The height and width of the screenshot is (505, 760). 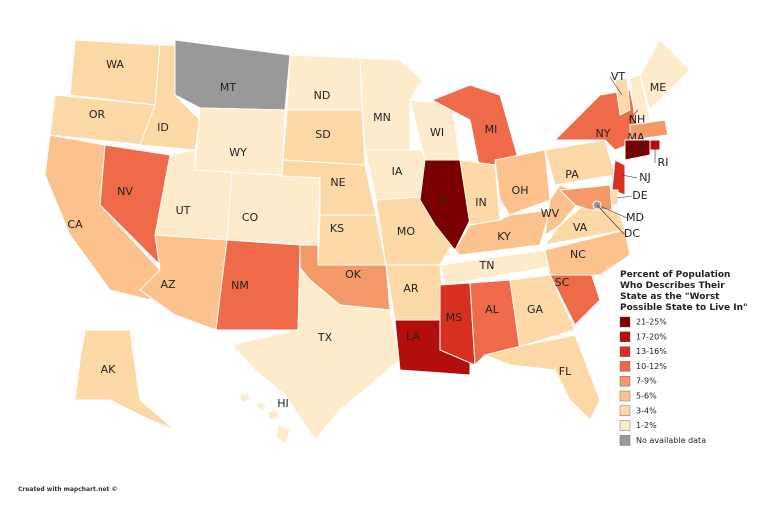 I want to click on footer: Created with mapchart.net ©, so click(x=68, y=489).